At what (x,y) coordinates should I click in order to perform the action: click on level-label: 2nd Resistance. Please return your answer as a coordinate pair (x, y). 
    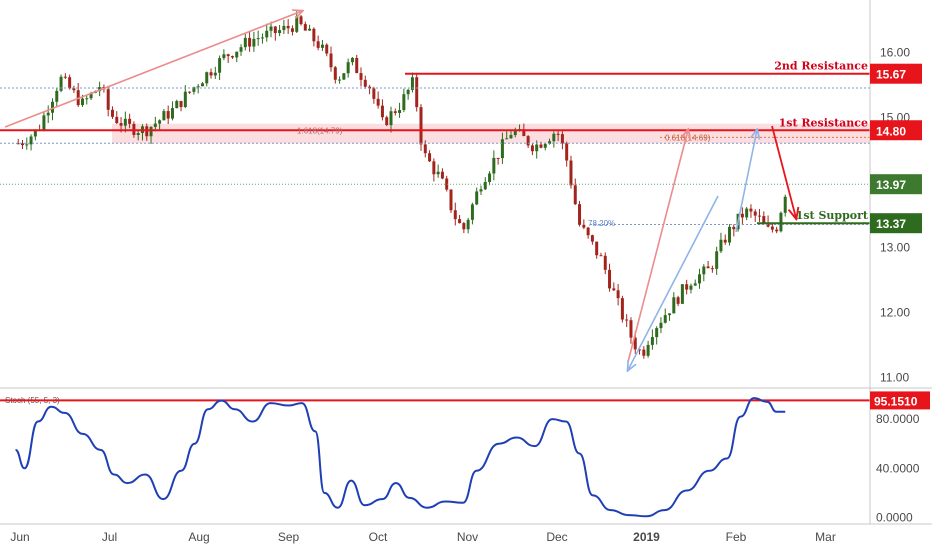
    Looking at the image, I should click on (821, 66).